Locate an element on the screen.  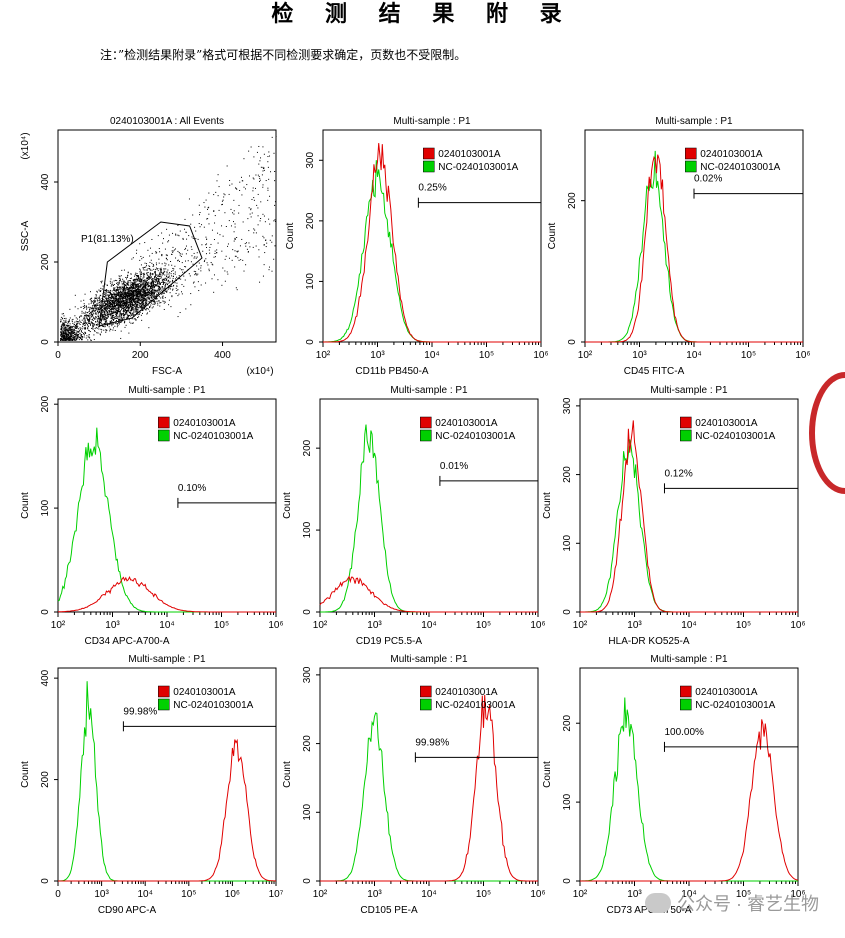
legend-swatch is located at coordinates (164, 422).